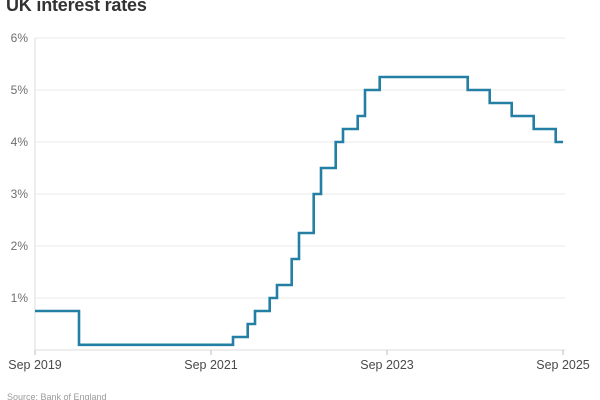 This screenshot has width=600, height=400. What do you see at coordinates (20, 246) in the screenshot?
I see `y-axis-label: 2%` at bounding box center [20, 246].